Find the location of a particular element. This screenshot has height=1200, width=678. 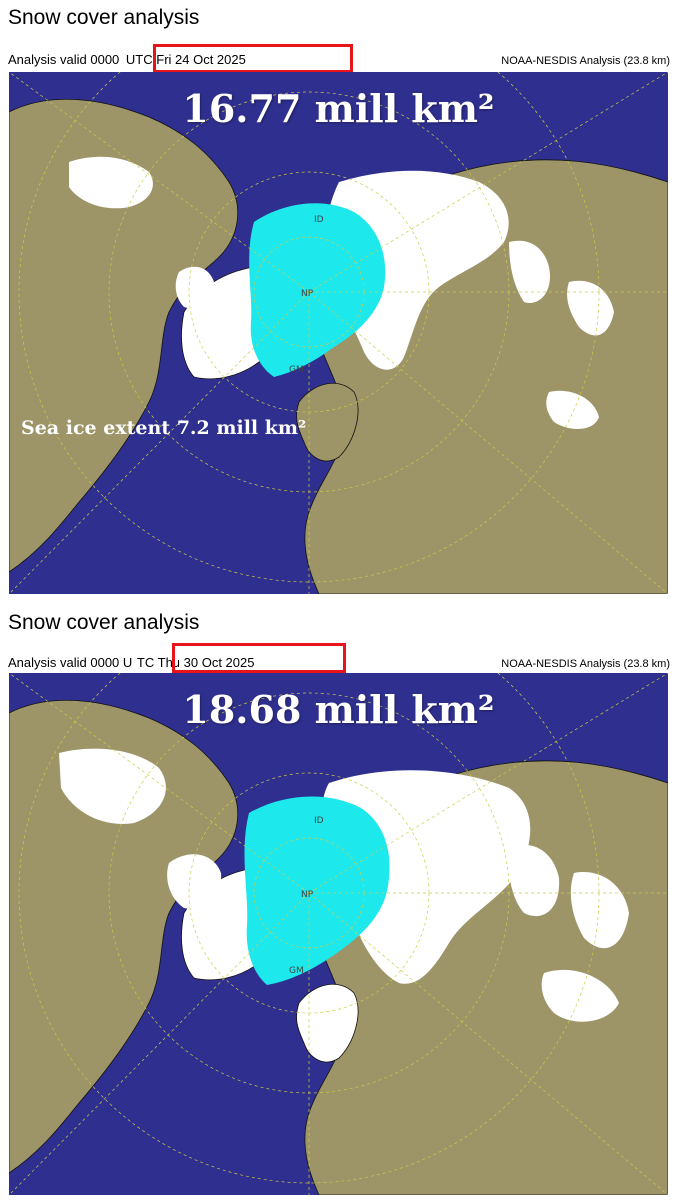

valid-time-row: Analysis valid 0000 U TC Thu 30 Oct 2025 is located at coordinates (131, 662).